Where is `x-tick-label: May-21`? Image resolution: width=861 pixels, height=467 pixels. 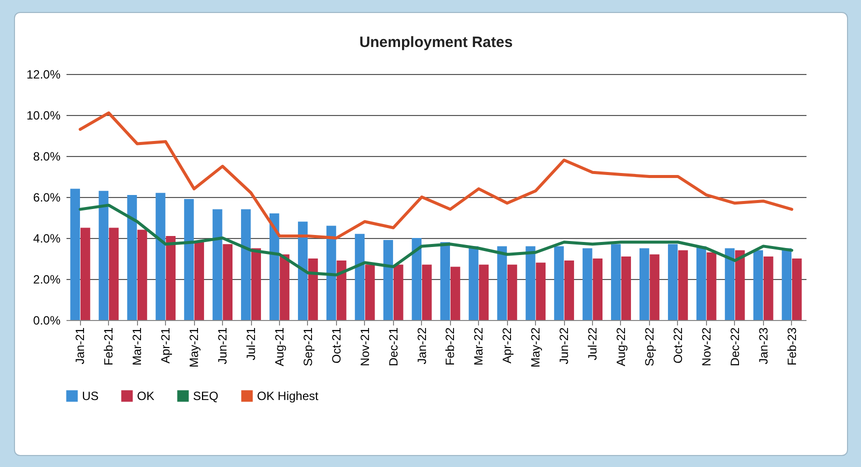
x-tick-label: May-21 is located at coordinates (194, 347).